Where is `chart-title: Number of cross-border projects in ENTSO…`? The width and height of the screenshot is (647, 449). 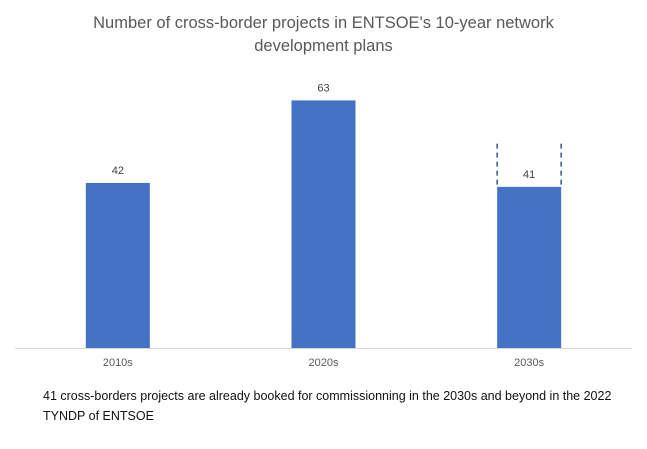 chart-title: Number of cross-border projects in ENTSO… is located at coordinates (323, 35).